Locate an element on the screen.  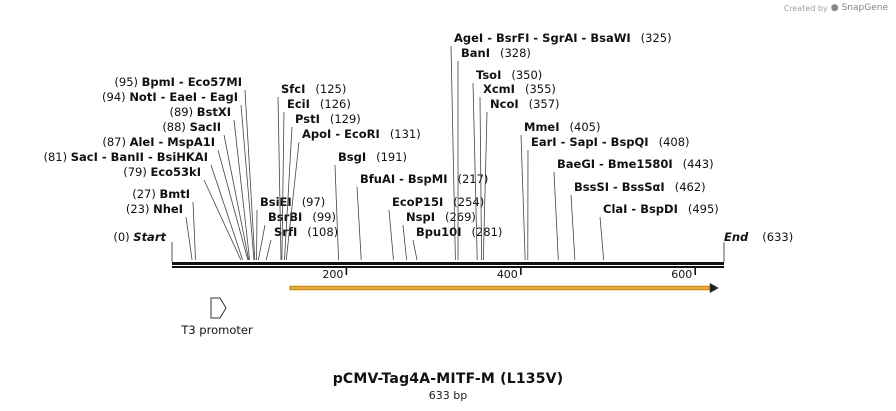
site-label: BsgI (191) is located at coordinates (372, 157).